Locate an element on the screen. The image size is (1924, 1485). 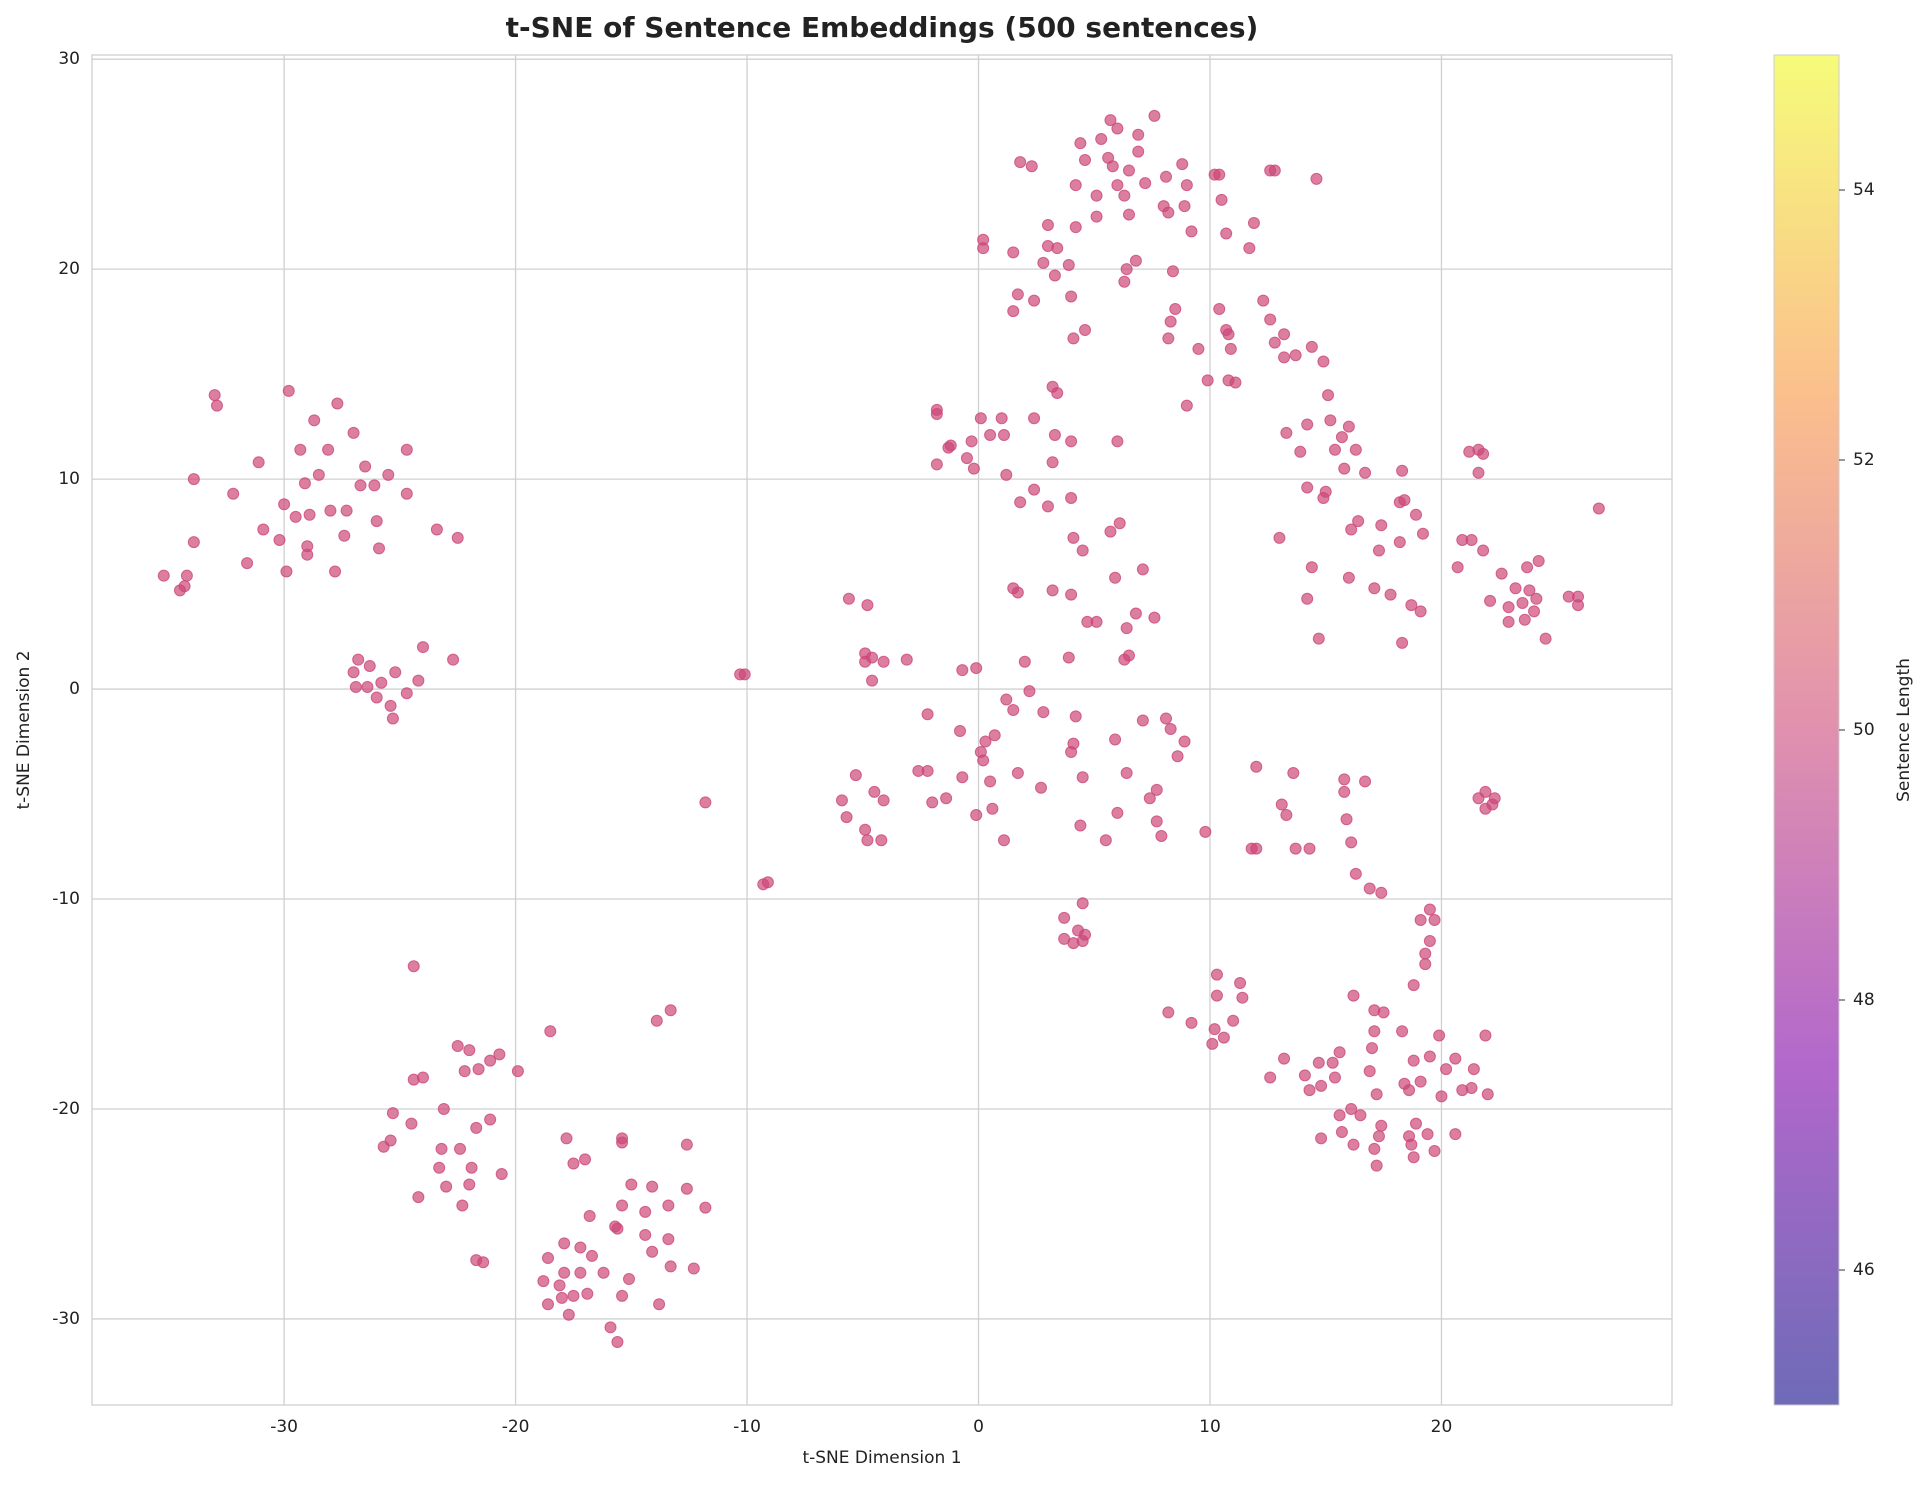
colorbar-tick-label: 50 is located at coordinates (1864, 730).